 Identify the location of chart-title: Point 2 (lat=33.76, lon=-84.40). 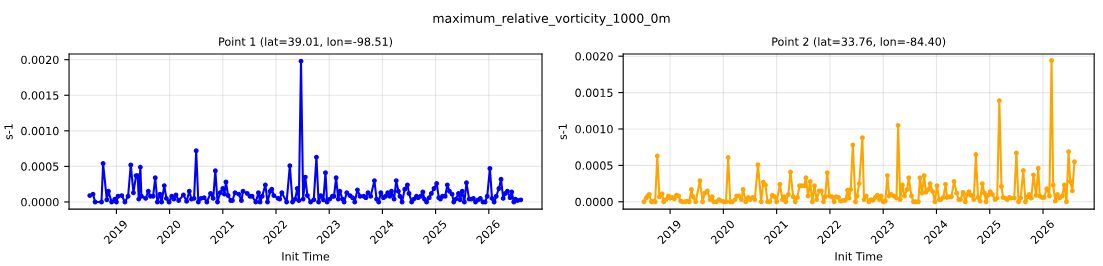
(859, 42).